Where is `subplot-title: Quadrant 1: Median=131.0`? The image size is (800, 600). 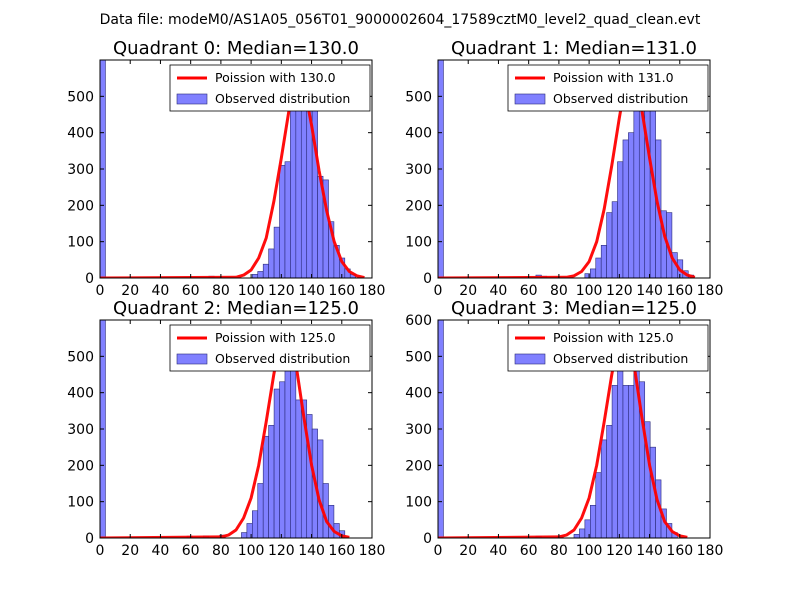 subplot-title: Quadrant 1: Median=131.0 is located at coordinates (574, 48).